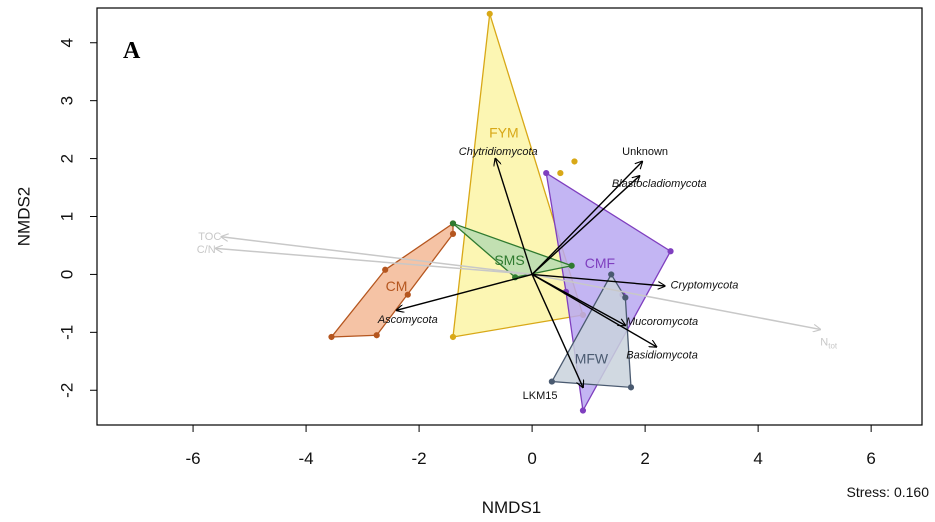 This screenshot has height=522, width=935. What do you see at coordinates (407, 320) in the screenshot?
I see `vector-label-ascomycota: Ascomycota` at bounding box center [407, 320].